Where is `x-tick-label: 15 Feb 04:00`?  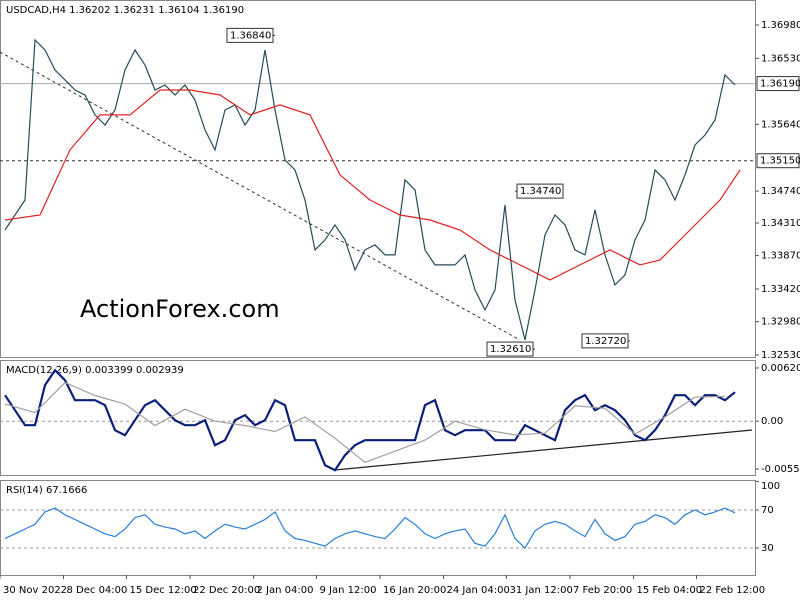
x-tick-label: 15 Feb 04:00 is located at coordinates (670, 590).